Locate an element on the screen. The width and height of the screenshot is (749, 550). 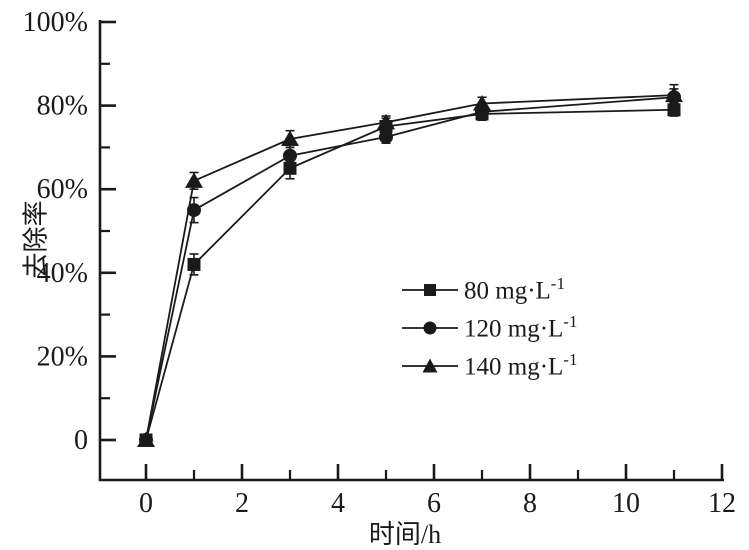
x-tick-label: 12 is located at coordinates (722, 503).